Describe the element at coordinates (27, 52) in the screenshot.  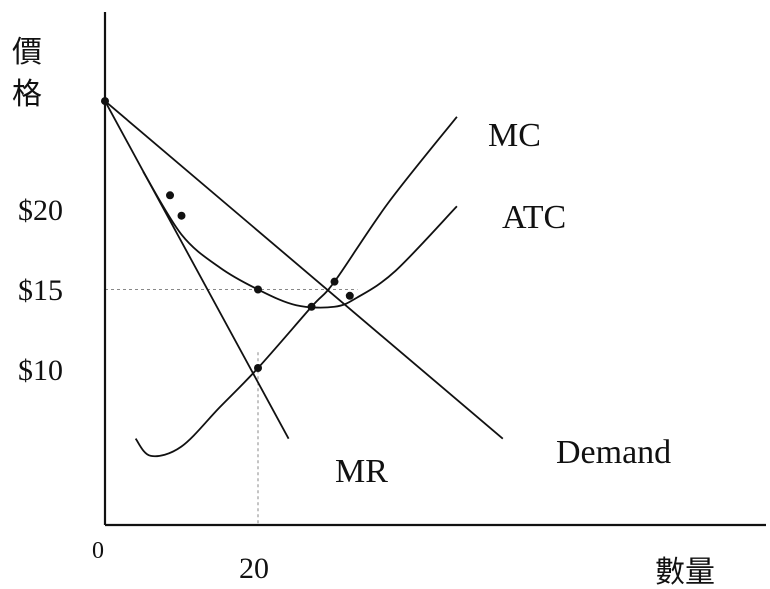
I see `y-axis-label-char-1: 價` at that location.